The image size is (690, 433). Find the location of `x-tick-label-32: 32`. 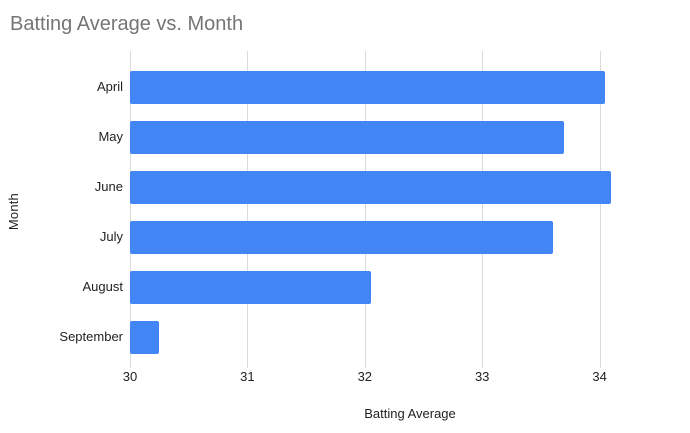

x-tick-label-32: 32 is located at coordinates (365, 376).